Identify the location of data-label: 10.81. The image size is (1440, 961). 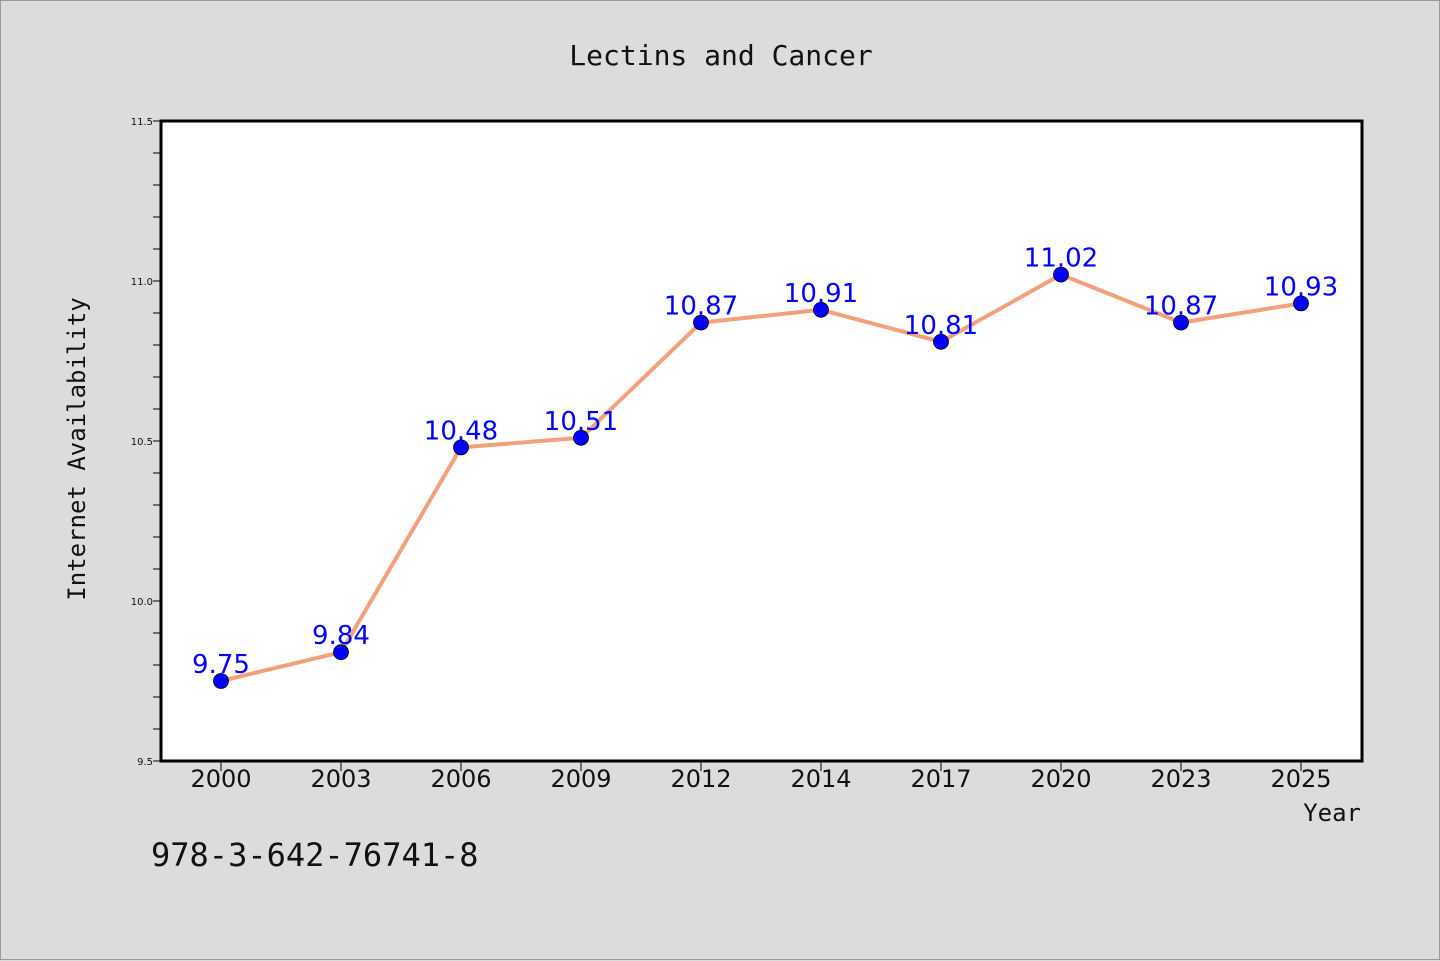
(941, 326).